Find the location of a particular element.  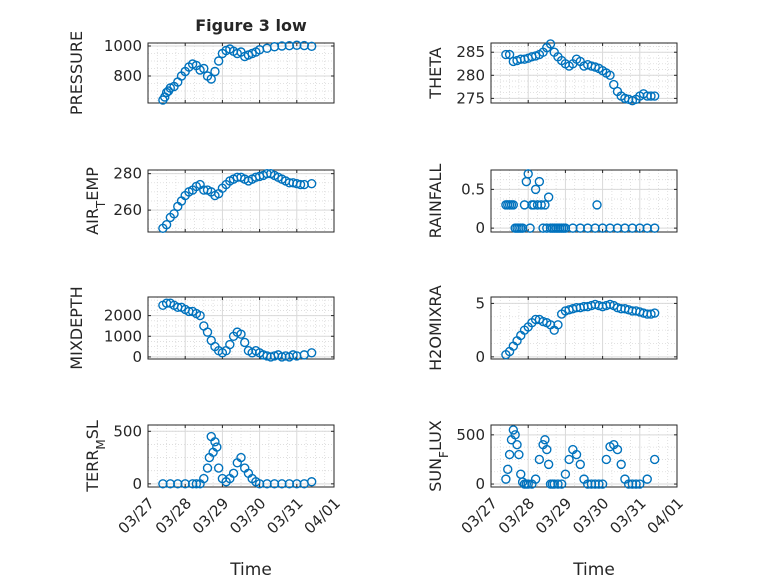

y-tick-label: 1000 is located at coordinates (123, 46).